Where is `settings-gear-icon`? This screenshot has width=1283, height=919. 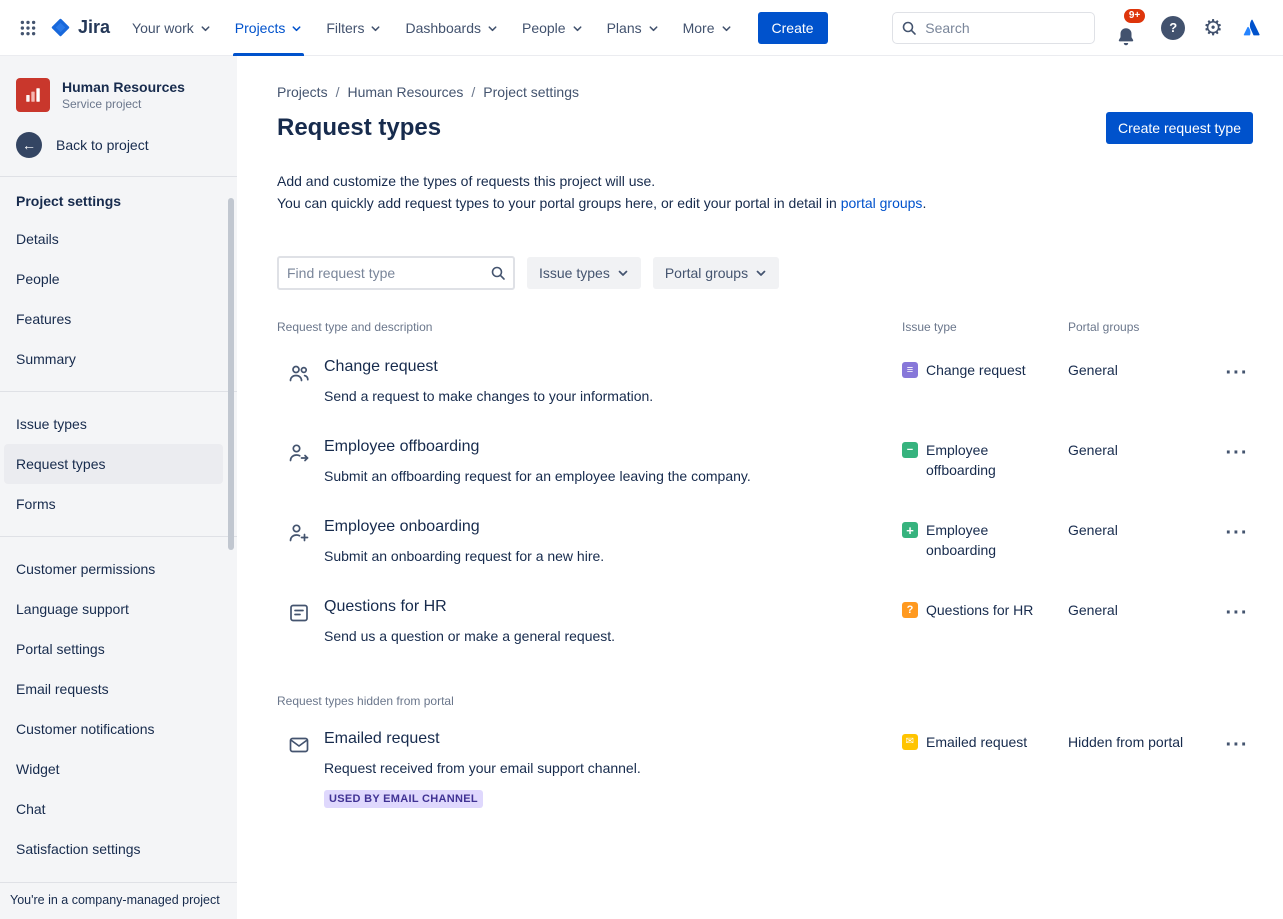
settings-gear-icon is located at coordinates (1213, 28).